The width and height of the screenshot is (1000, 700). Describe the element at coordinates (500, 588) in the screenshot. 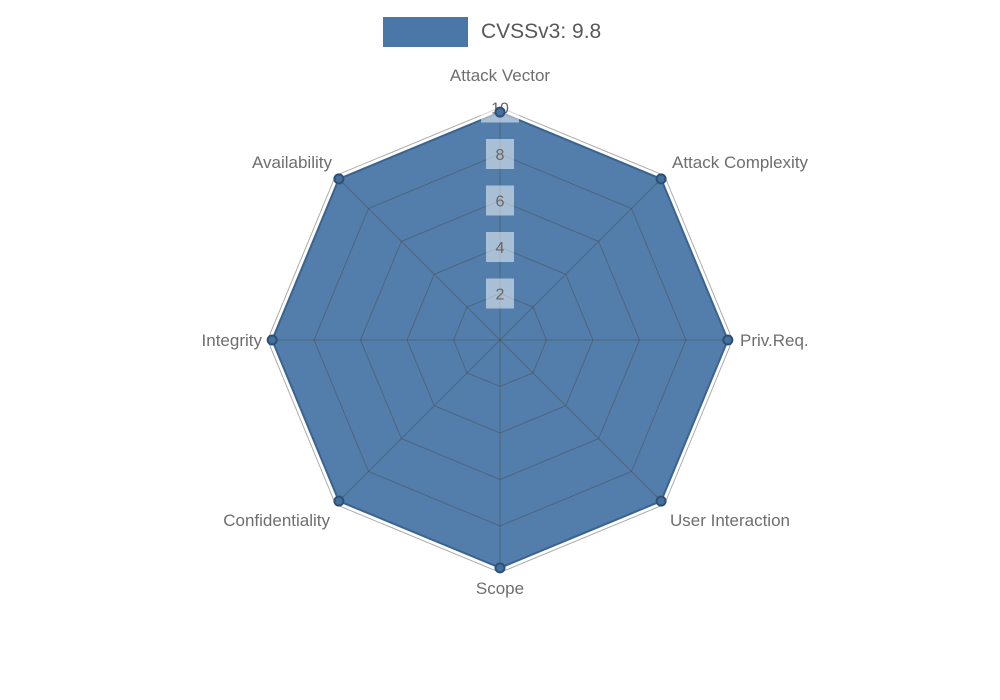

I see `axis-label-scope: Scope` at that location.